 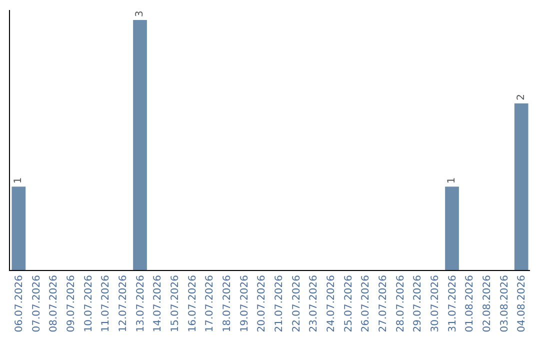 I want to click on x-tick-label: 21.07.2026, so click(x=279, y=303).